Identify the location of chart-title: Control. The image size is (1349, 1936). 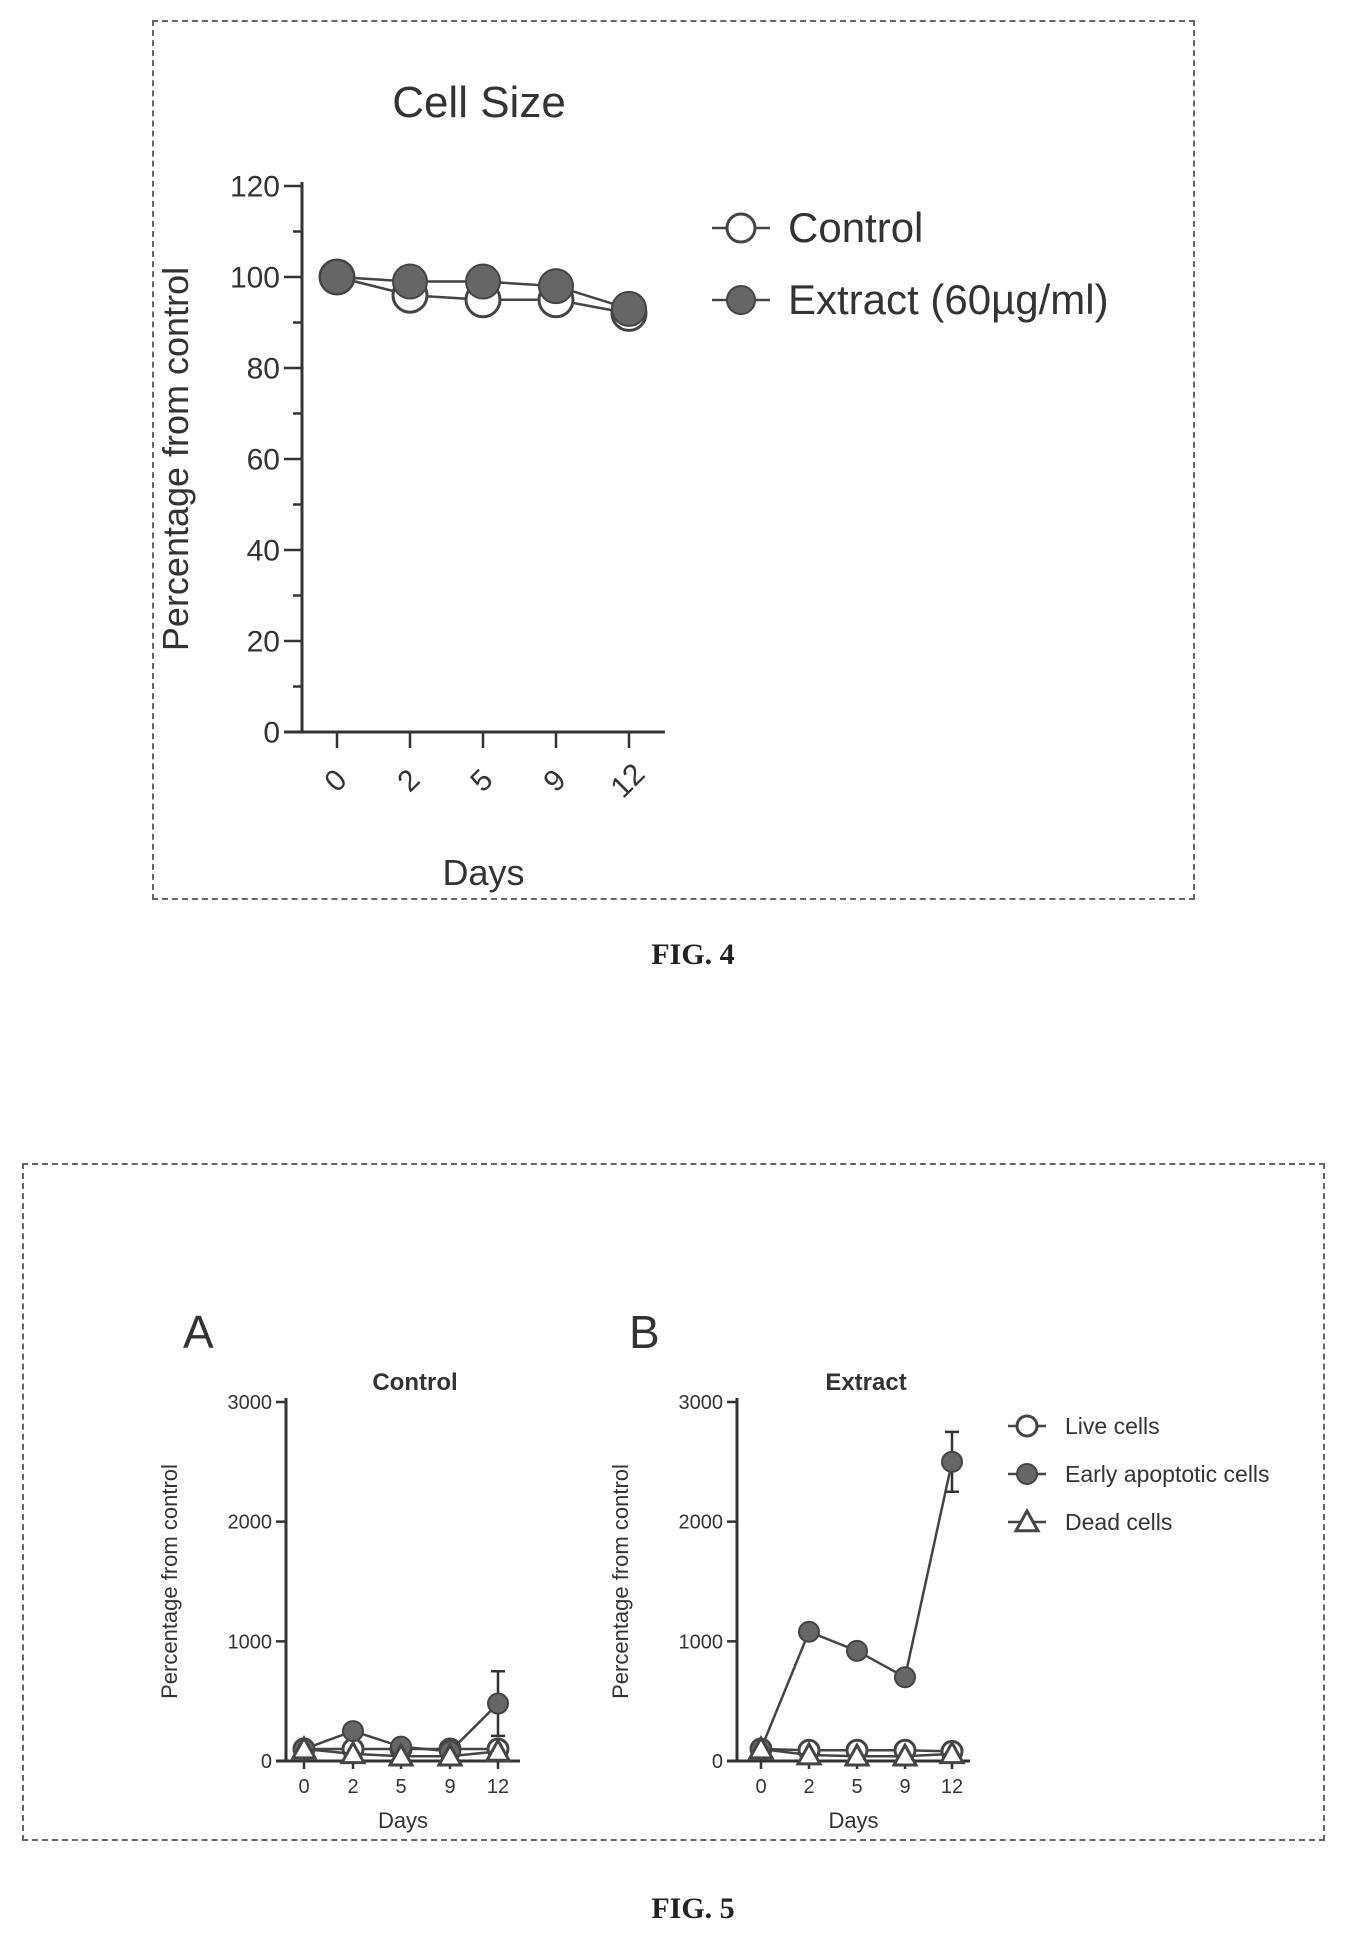
(414, 1382).